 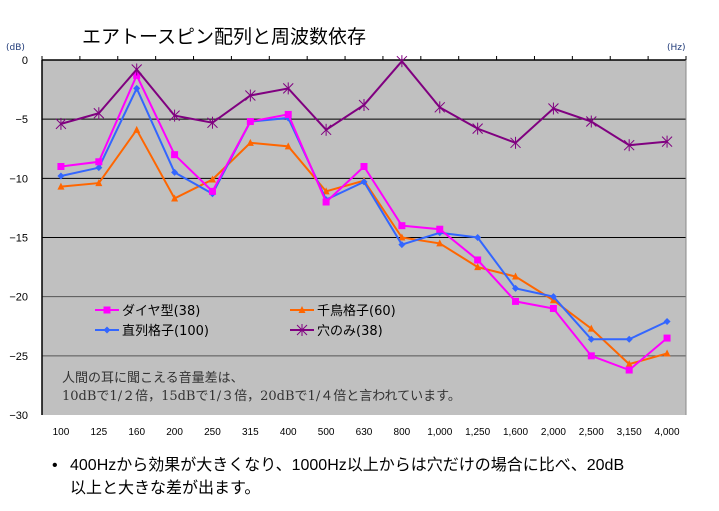 I want to click on x-tick-label: 250, so click(x=212, y=432).